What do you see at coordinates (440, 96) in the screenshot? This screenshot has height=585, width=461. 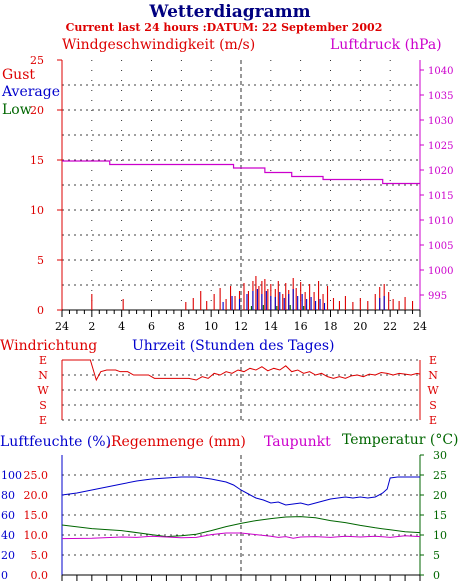 I see `pressure-tick-label: 1035` at bounding box center [440, 96].